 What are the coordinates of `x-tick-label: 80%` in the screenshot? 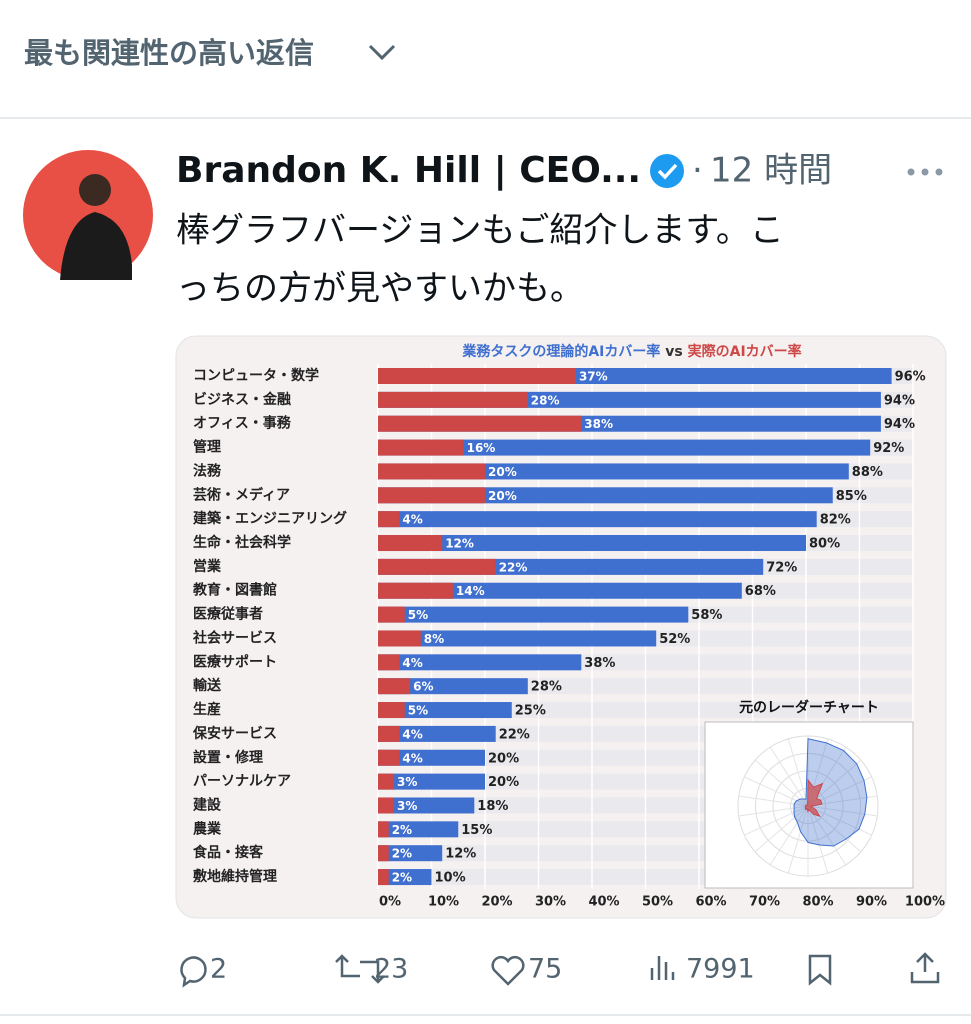 It's located at (817, 902).